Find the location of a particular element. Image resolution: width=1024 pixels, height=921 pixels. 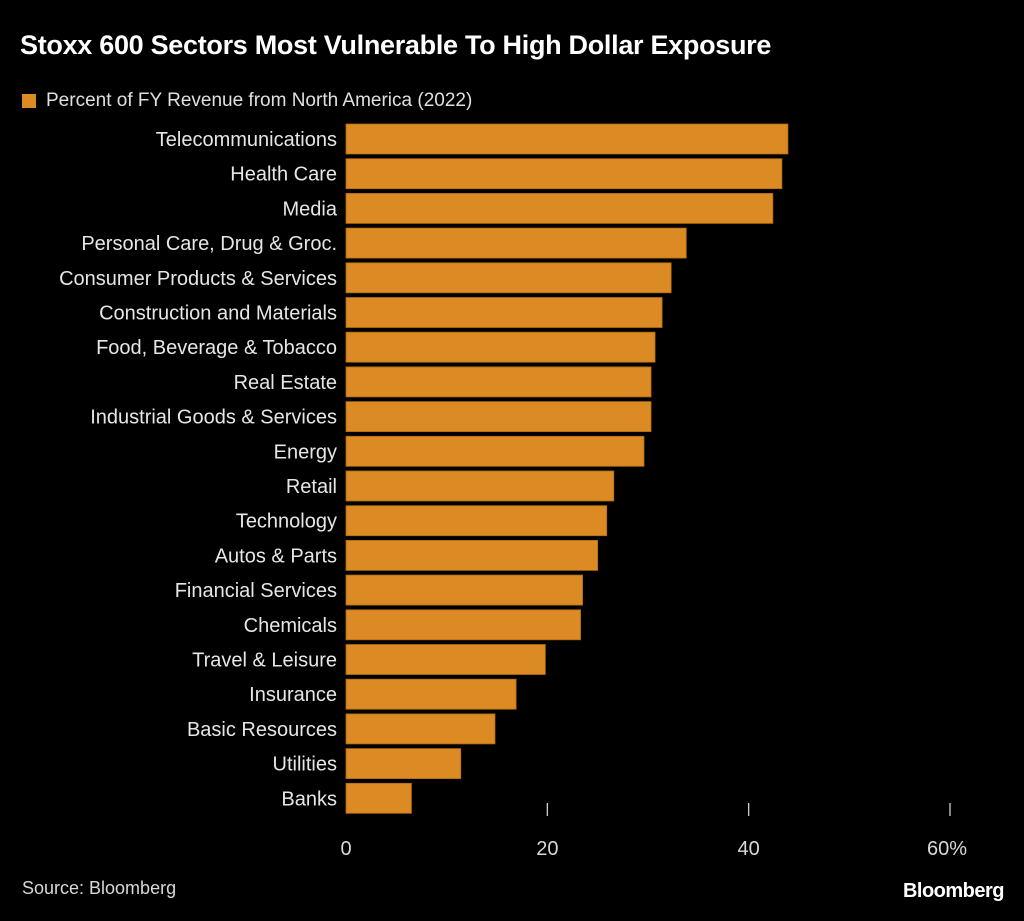

tick-label: 0 is located at coordinates (345, 849).